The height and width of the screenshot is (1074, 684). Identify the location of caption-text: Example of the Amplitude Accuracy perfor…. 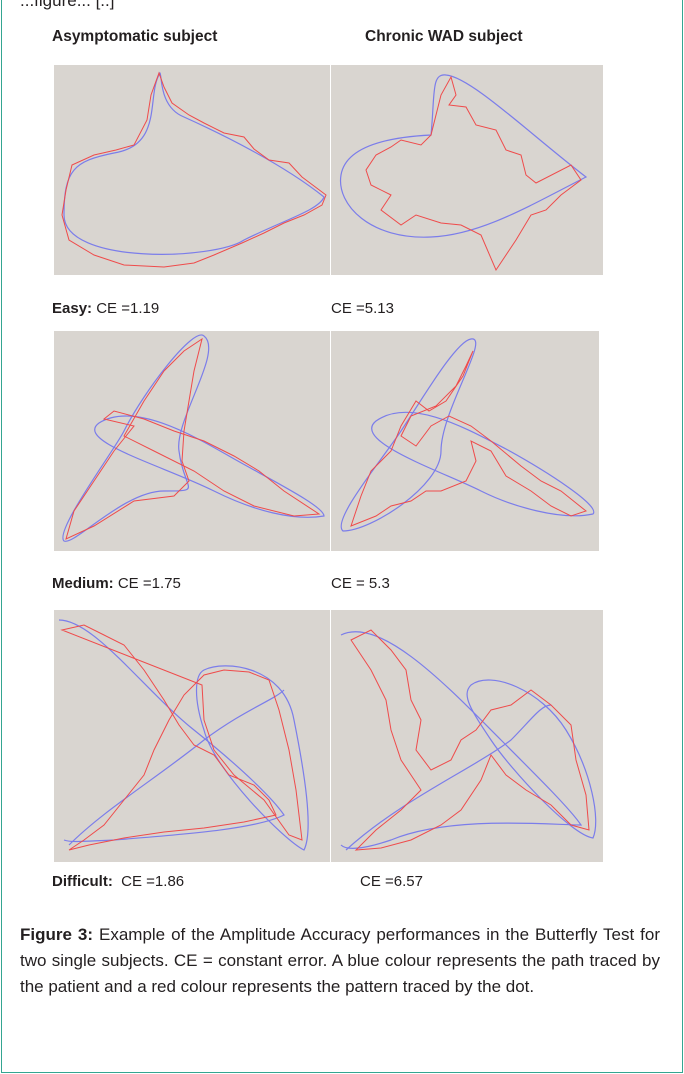
(340, 960).